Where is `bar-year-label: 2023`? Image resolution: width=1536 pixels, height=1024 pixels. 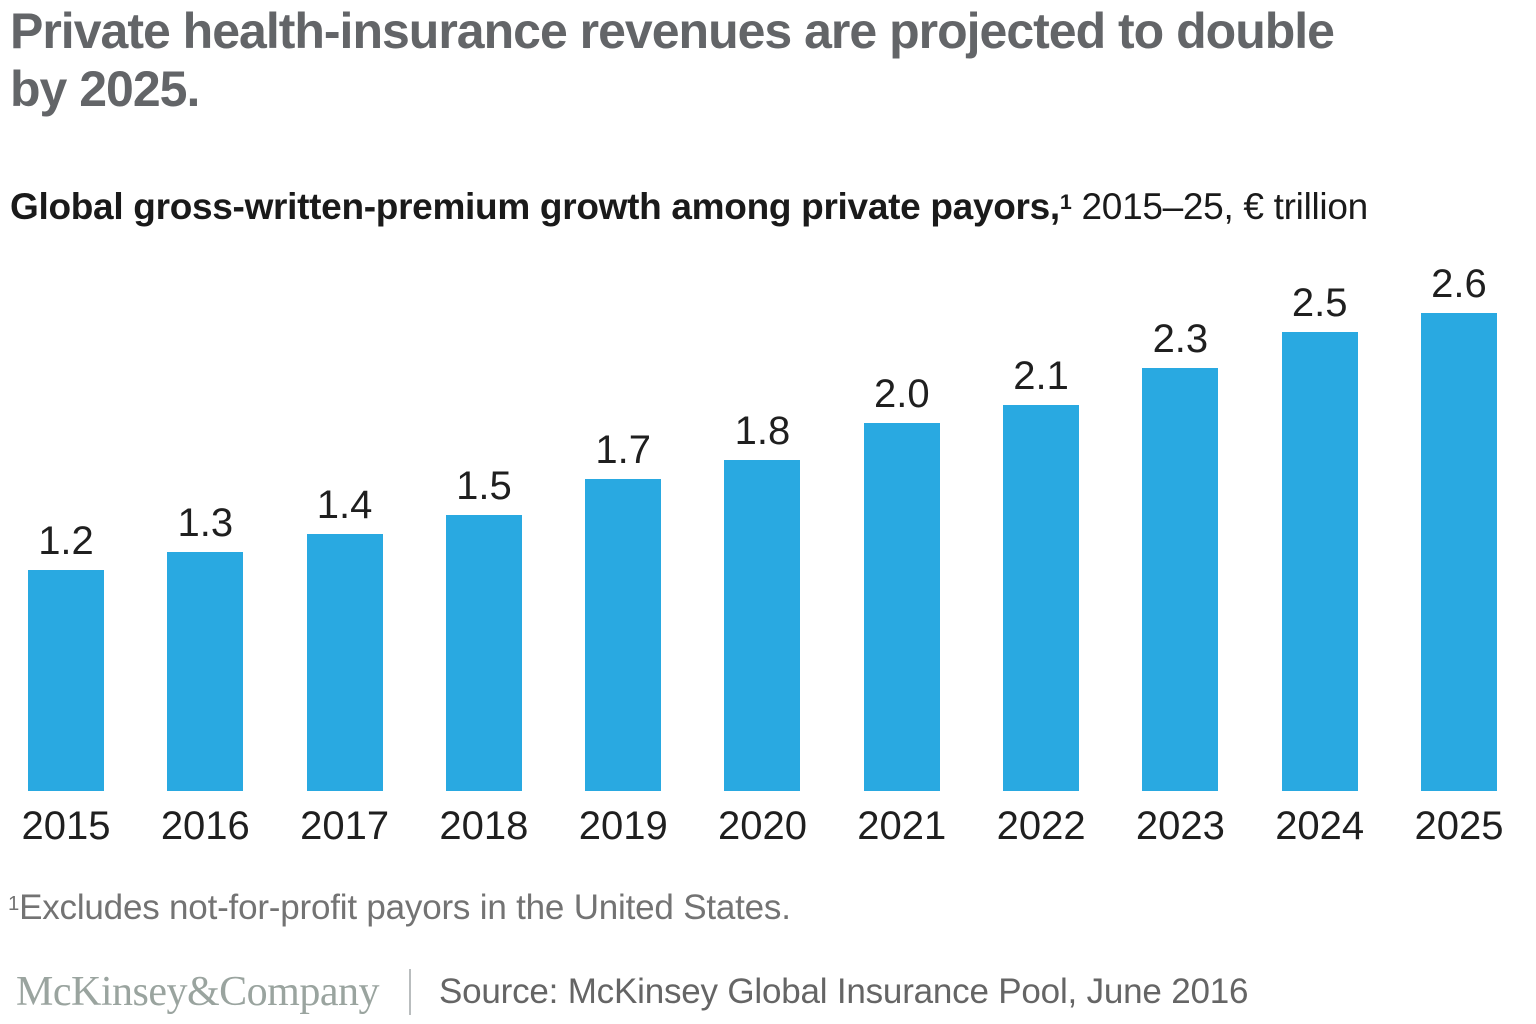
bar-year-label: 2023 is located at coordinates (1180, 826).